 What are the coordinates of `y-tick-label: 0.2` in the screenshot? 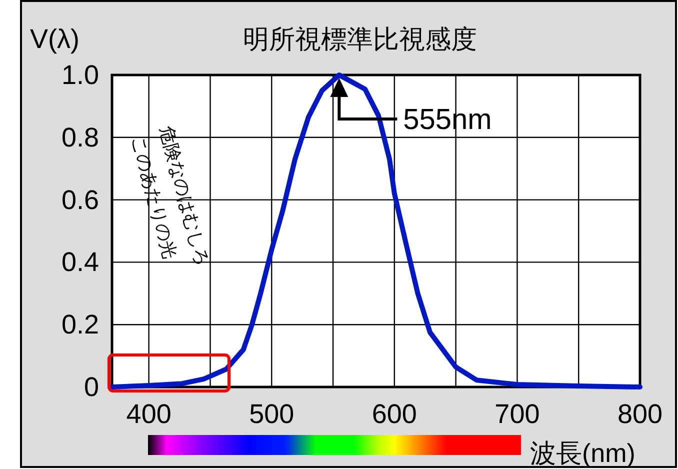 It's located at (80, 325).